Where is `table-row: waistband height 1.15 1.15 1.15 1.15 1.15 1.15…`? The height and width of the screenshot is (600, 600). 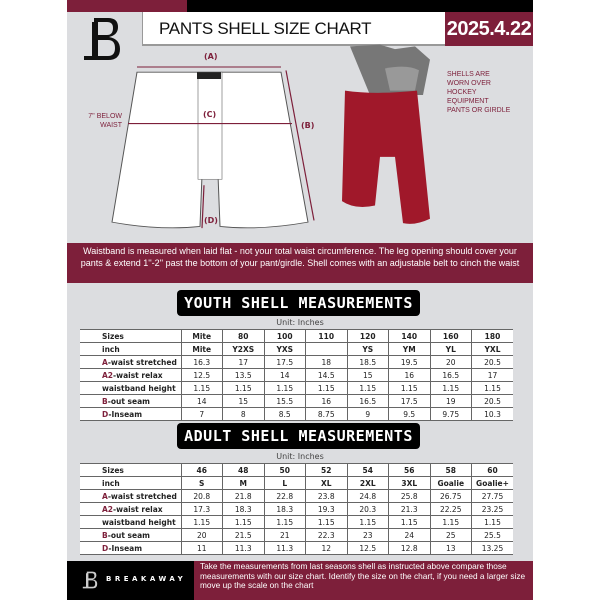 table-row: waistband height 1.15 1.15 1.15 1.15 1.15 1.15… is located at coordinates (296, 522).